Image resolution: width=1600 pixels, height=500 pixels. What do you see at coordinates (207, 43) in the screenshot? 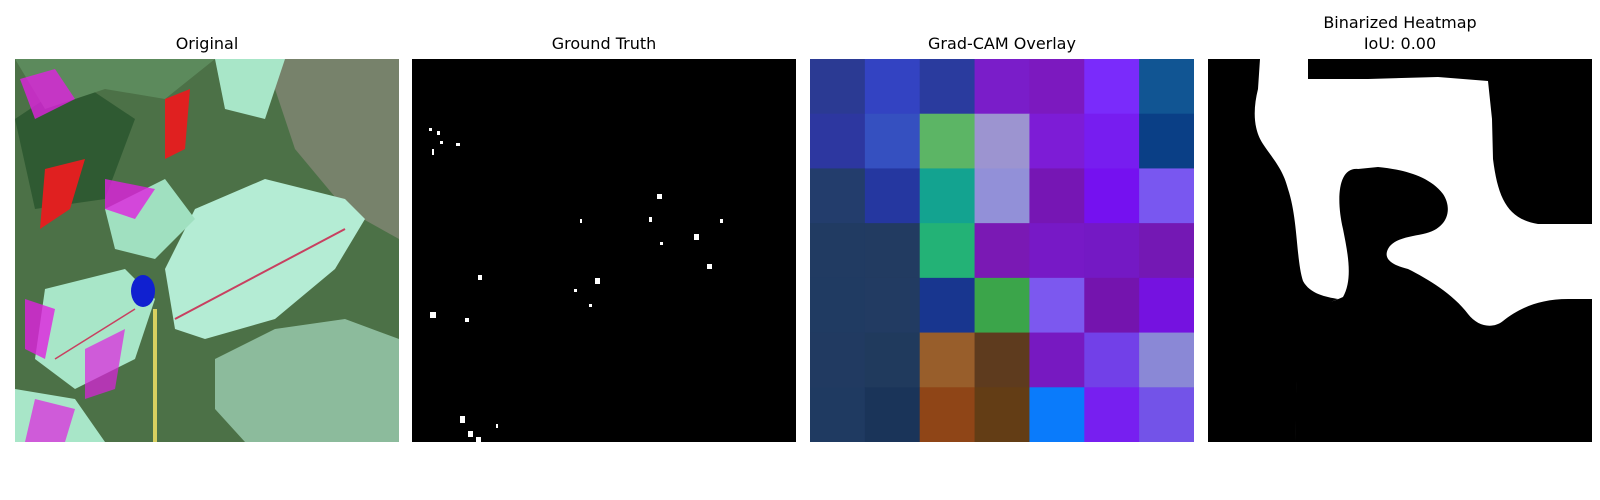
I see `original-title: Original` at bounding box center [207, 43].